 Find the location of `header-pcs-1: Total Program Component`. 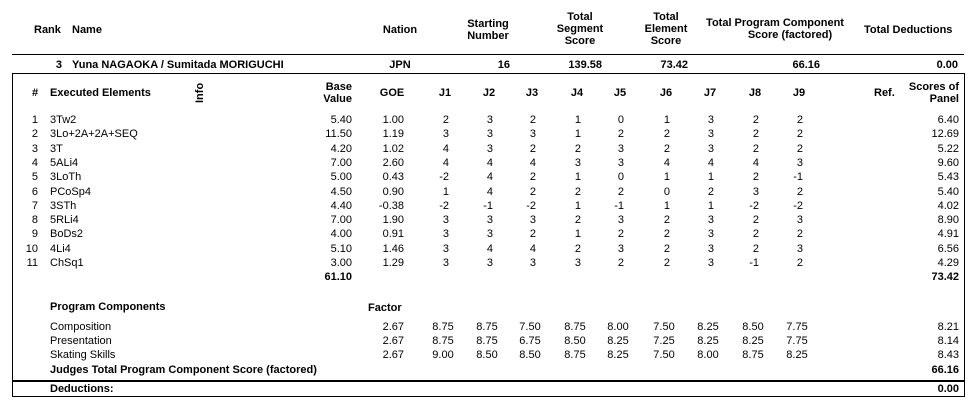

header-pcs-1: Total Program Component is located at coordinates (775, 23).